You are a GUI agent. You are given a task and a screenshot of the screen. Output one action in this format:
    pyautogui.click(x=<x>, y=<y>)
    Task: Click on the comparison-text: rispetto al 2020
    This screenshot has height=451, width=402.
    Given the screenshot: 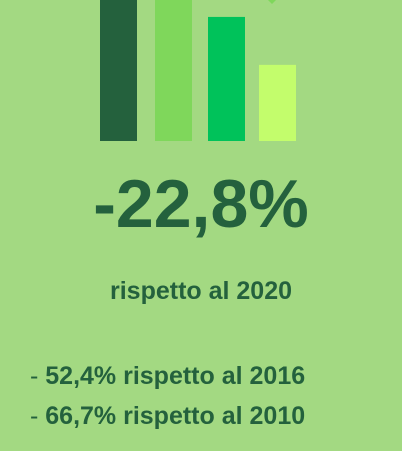 What is the action you would take?
    pyautogui.click(x=201, y=291)
    